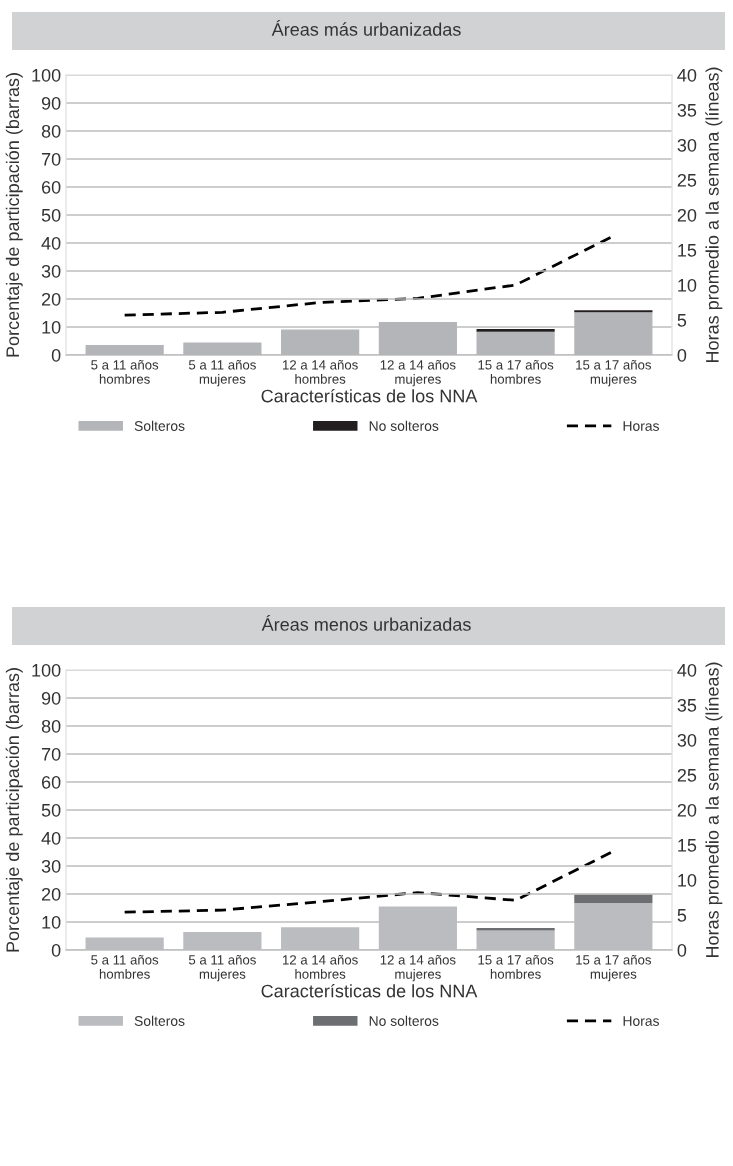 The height and width of the screenshot is (1166, 733). Describe the element at coordinates (366, 623) in the screenshot. I see `chart-title: Áreas menos urbanizadas` at that location.